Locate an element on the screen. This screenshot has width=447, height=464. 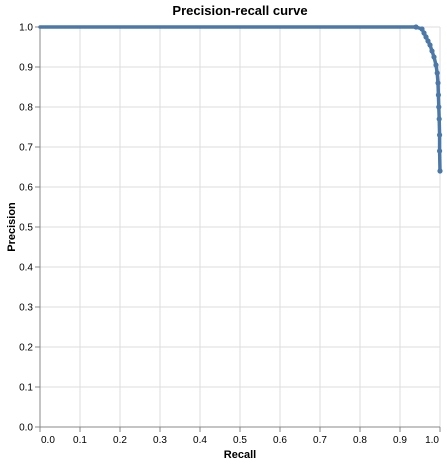
x-tick-label: 0.3 is located at coordinates (160, 440).